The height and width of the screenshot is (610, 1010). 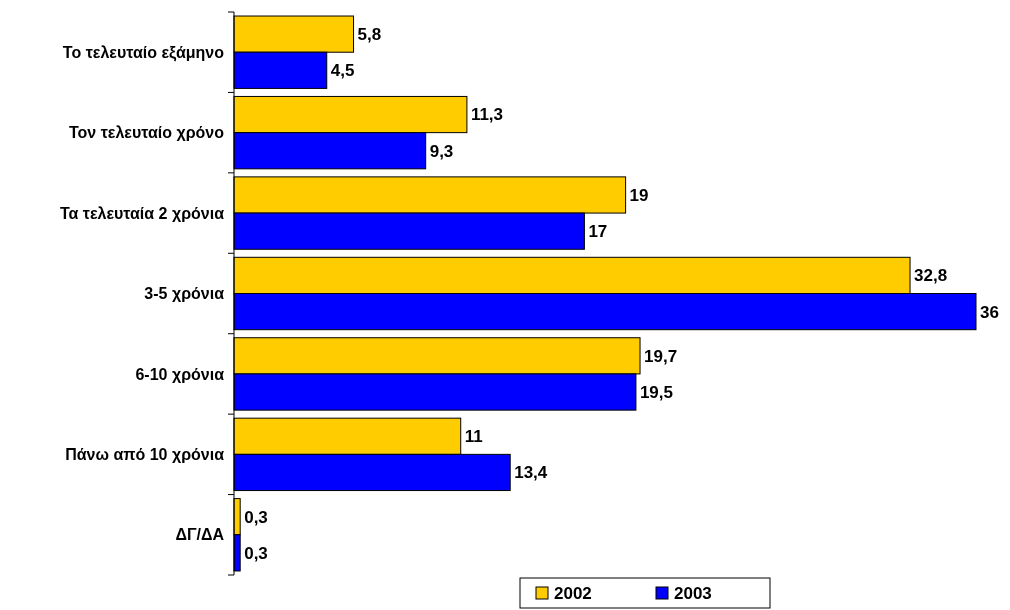 What do you see at coordinates (180, 374) in the screenshot?
I see `y-tick-label: 6-10 χρόνια` at bounding box center [180, 374].